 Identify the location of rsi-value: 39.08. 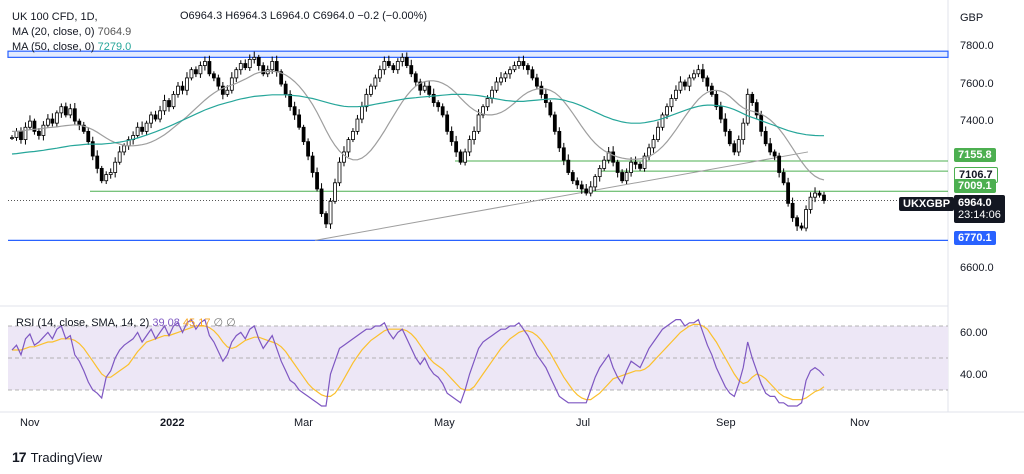
(166, 323).